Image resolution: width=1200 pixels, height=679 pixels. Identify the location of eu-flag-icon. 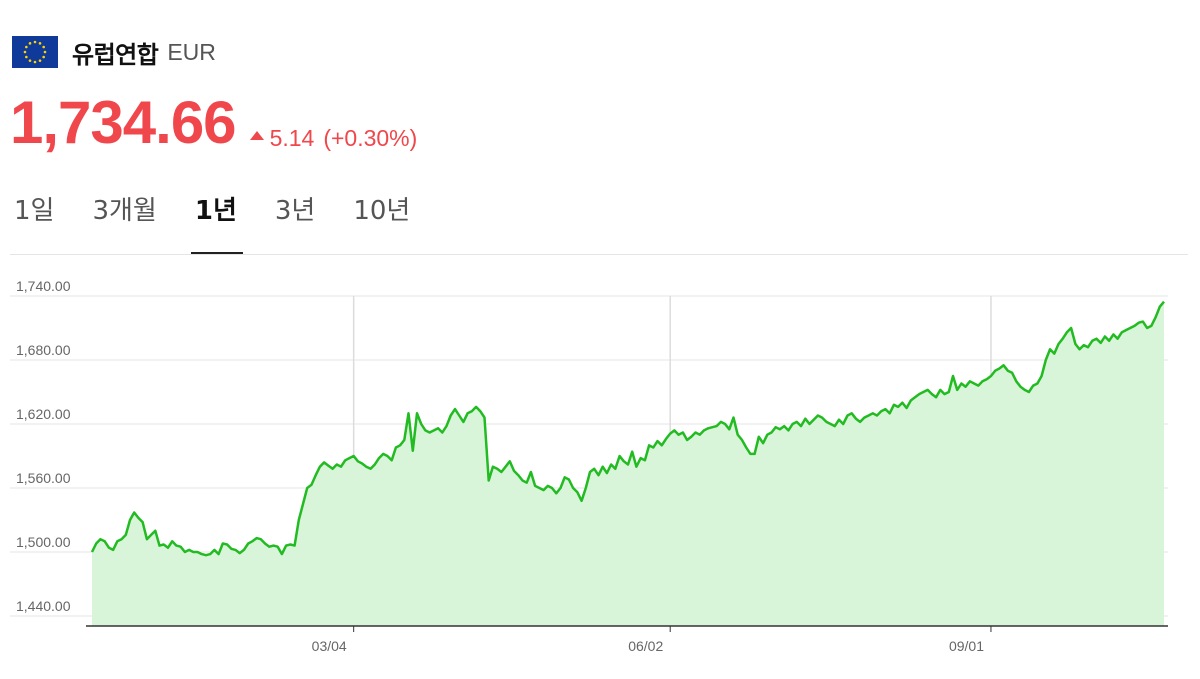
(35, 52).